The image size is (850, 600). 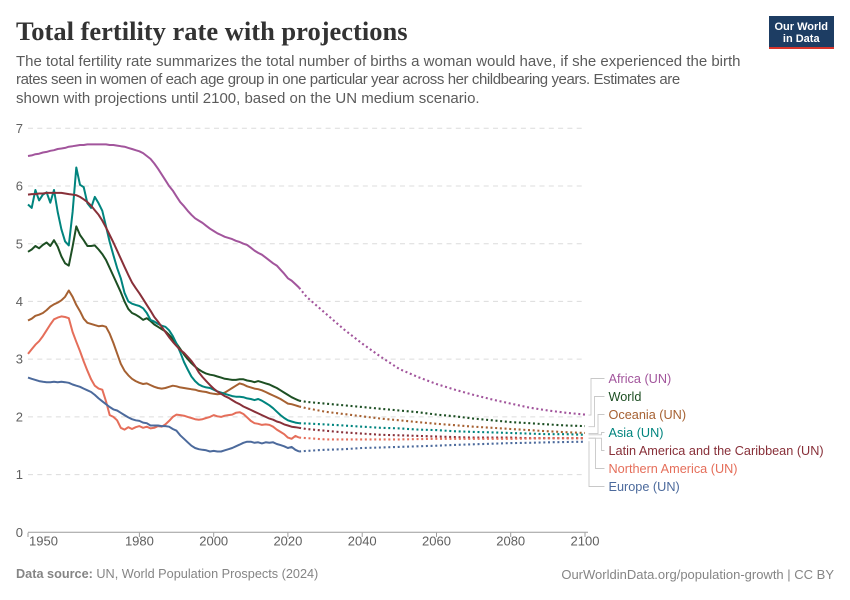 What do you see at coordinates (436, 541) in the screenshot?
I see `svg-text: 2060` at bounding box center [436, 541].